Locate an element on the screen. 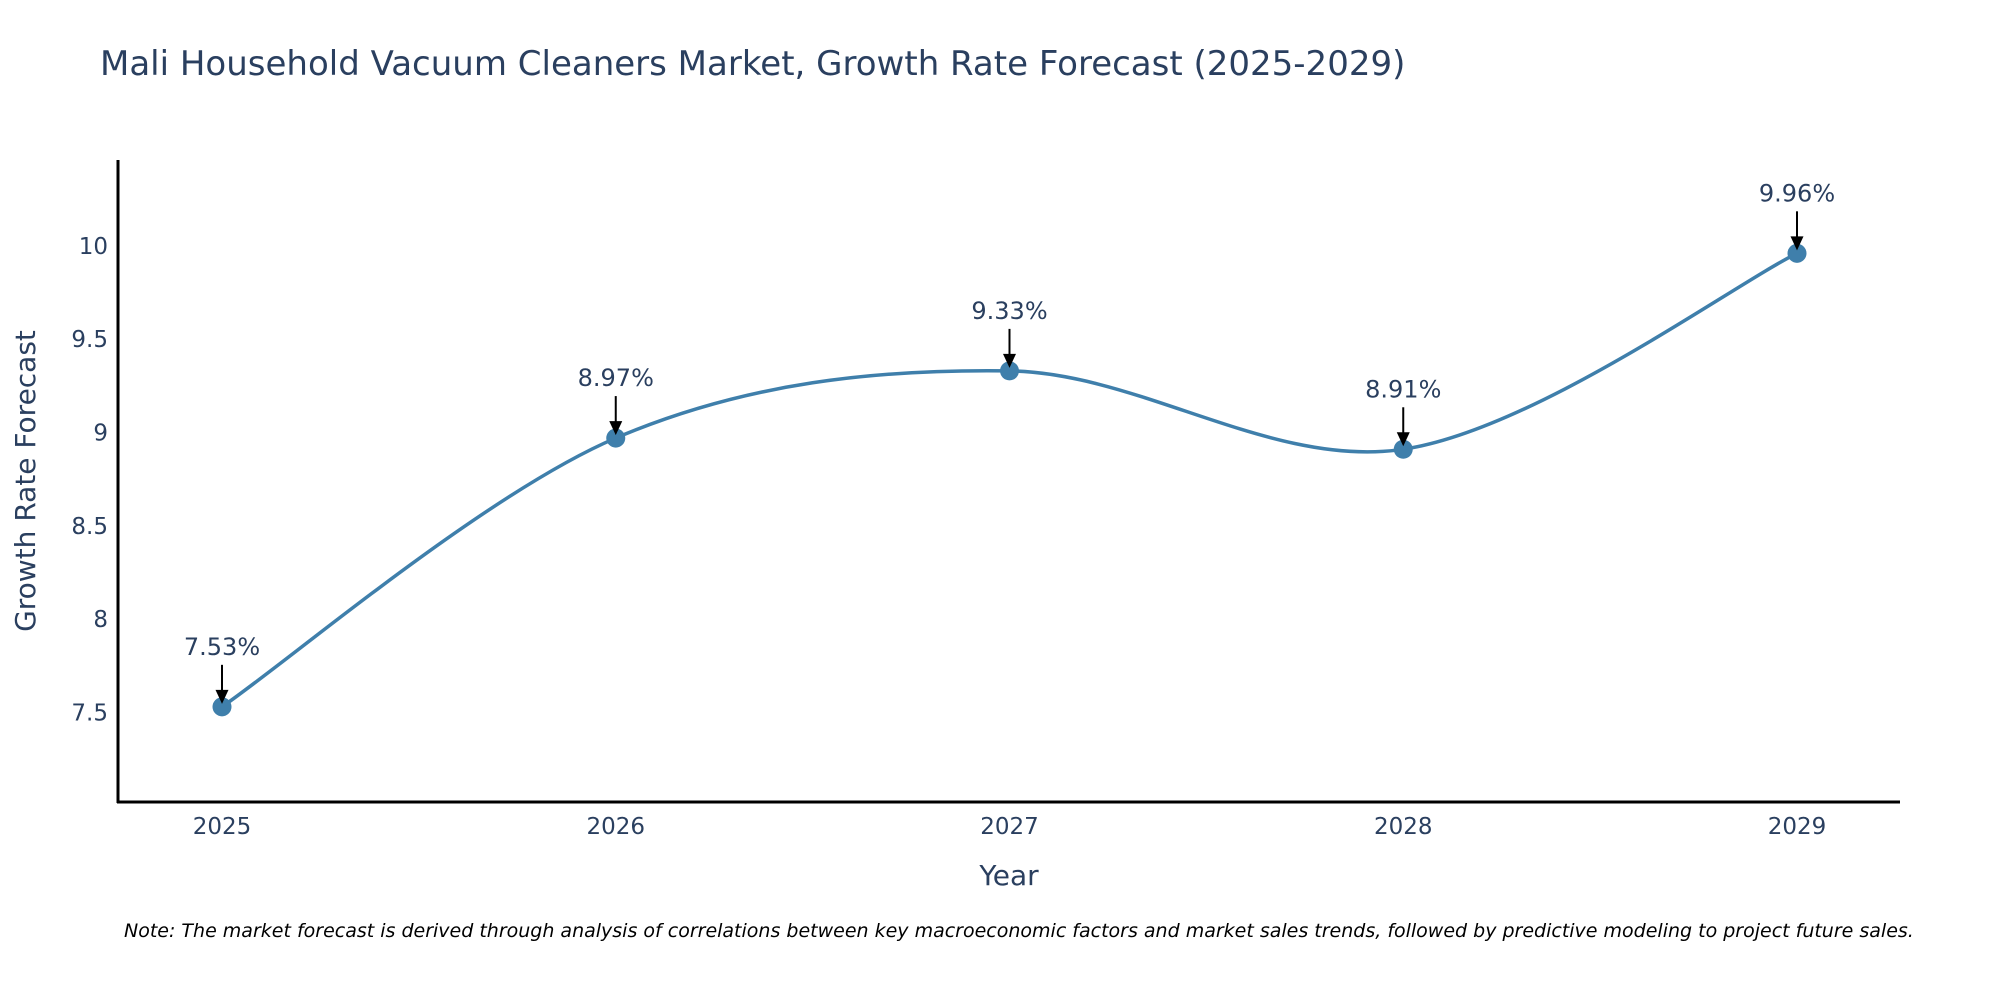 This screenshot has height=1000, width=2000. x-tick-label: 2027 is located at coordinates (1009, 827).